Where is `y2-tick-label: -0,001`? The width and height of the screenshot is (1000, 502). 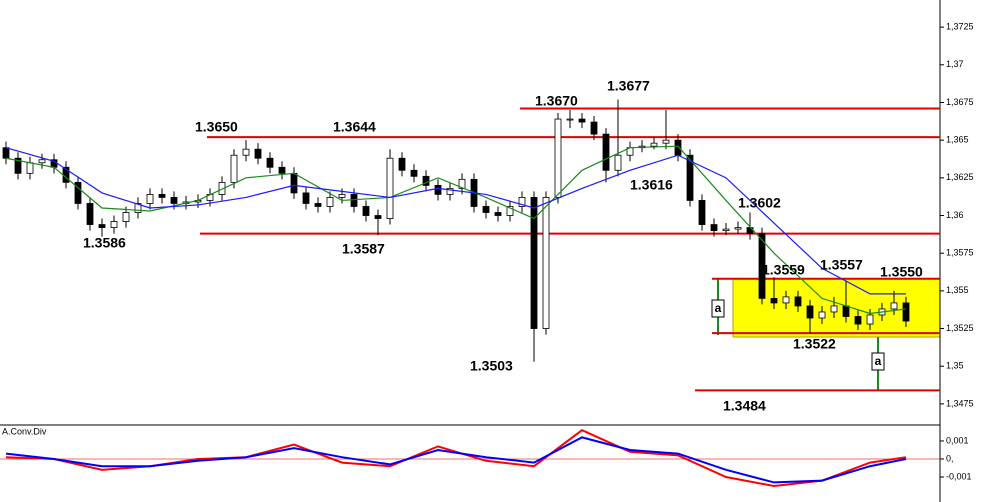
y2-tick-label: -0,001 is located at coordinates (959, 476).